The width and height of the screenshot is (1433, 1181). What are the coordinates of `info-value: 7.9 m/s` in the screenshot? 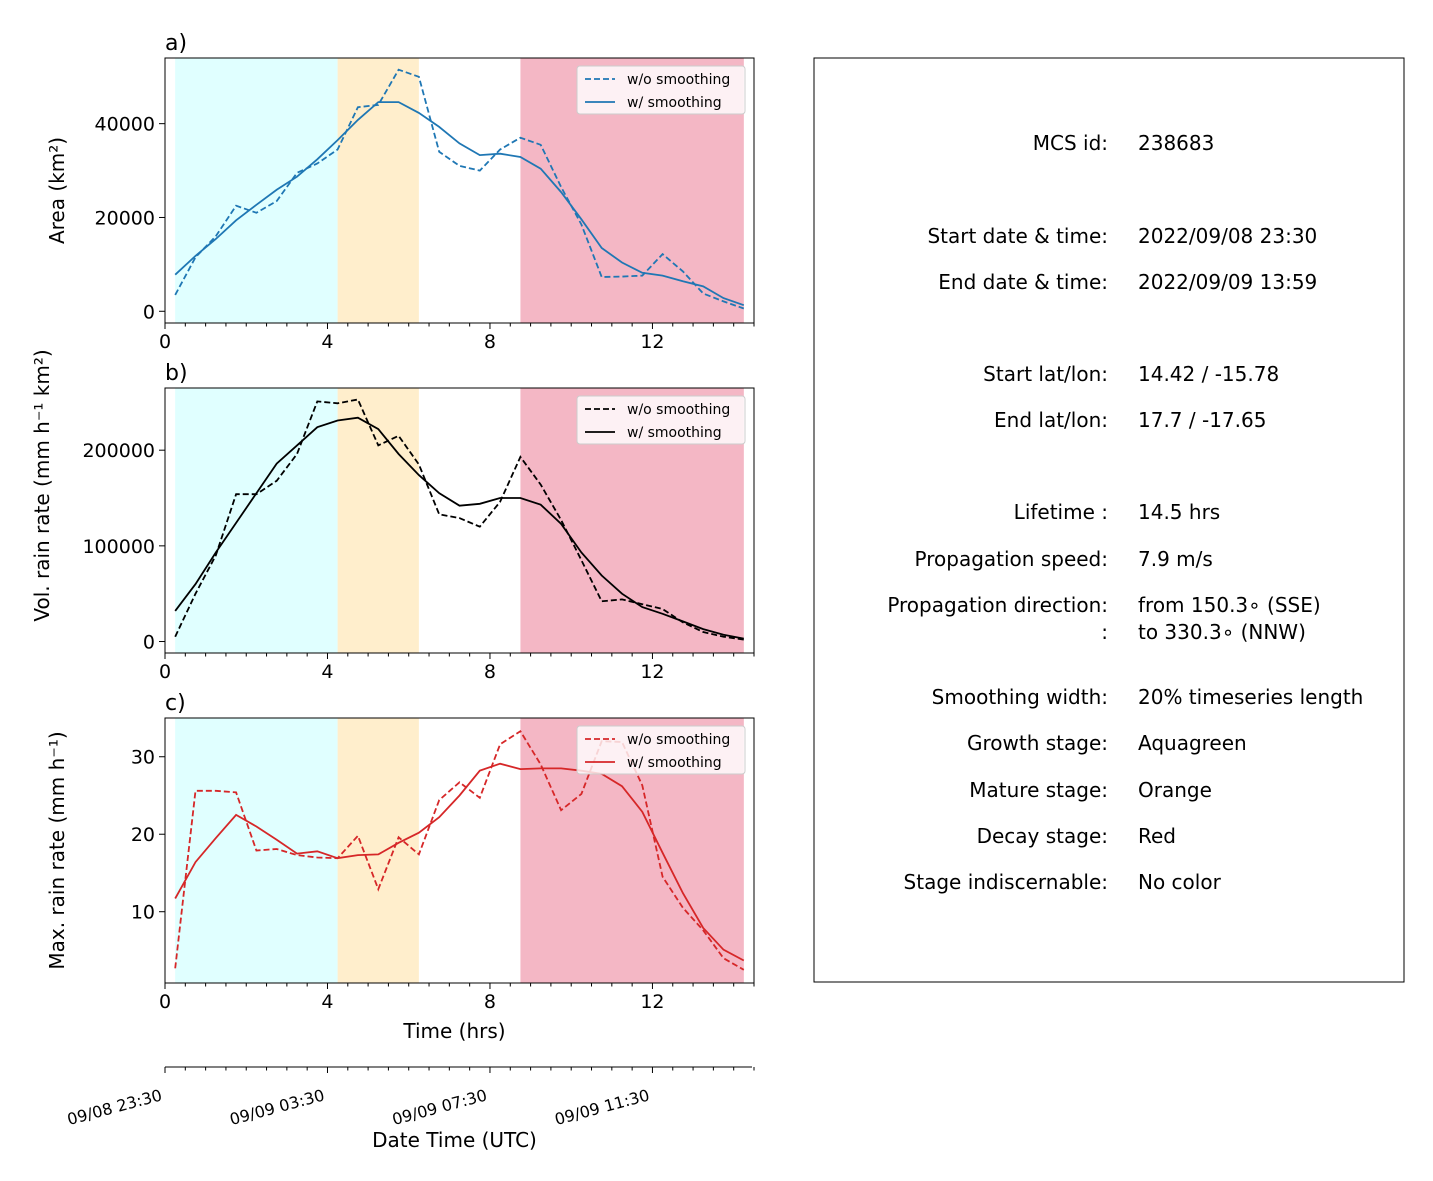 It's located at (1175, 559).